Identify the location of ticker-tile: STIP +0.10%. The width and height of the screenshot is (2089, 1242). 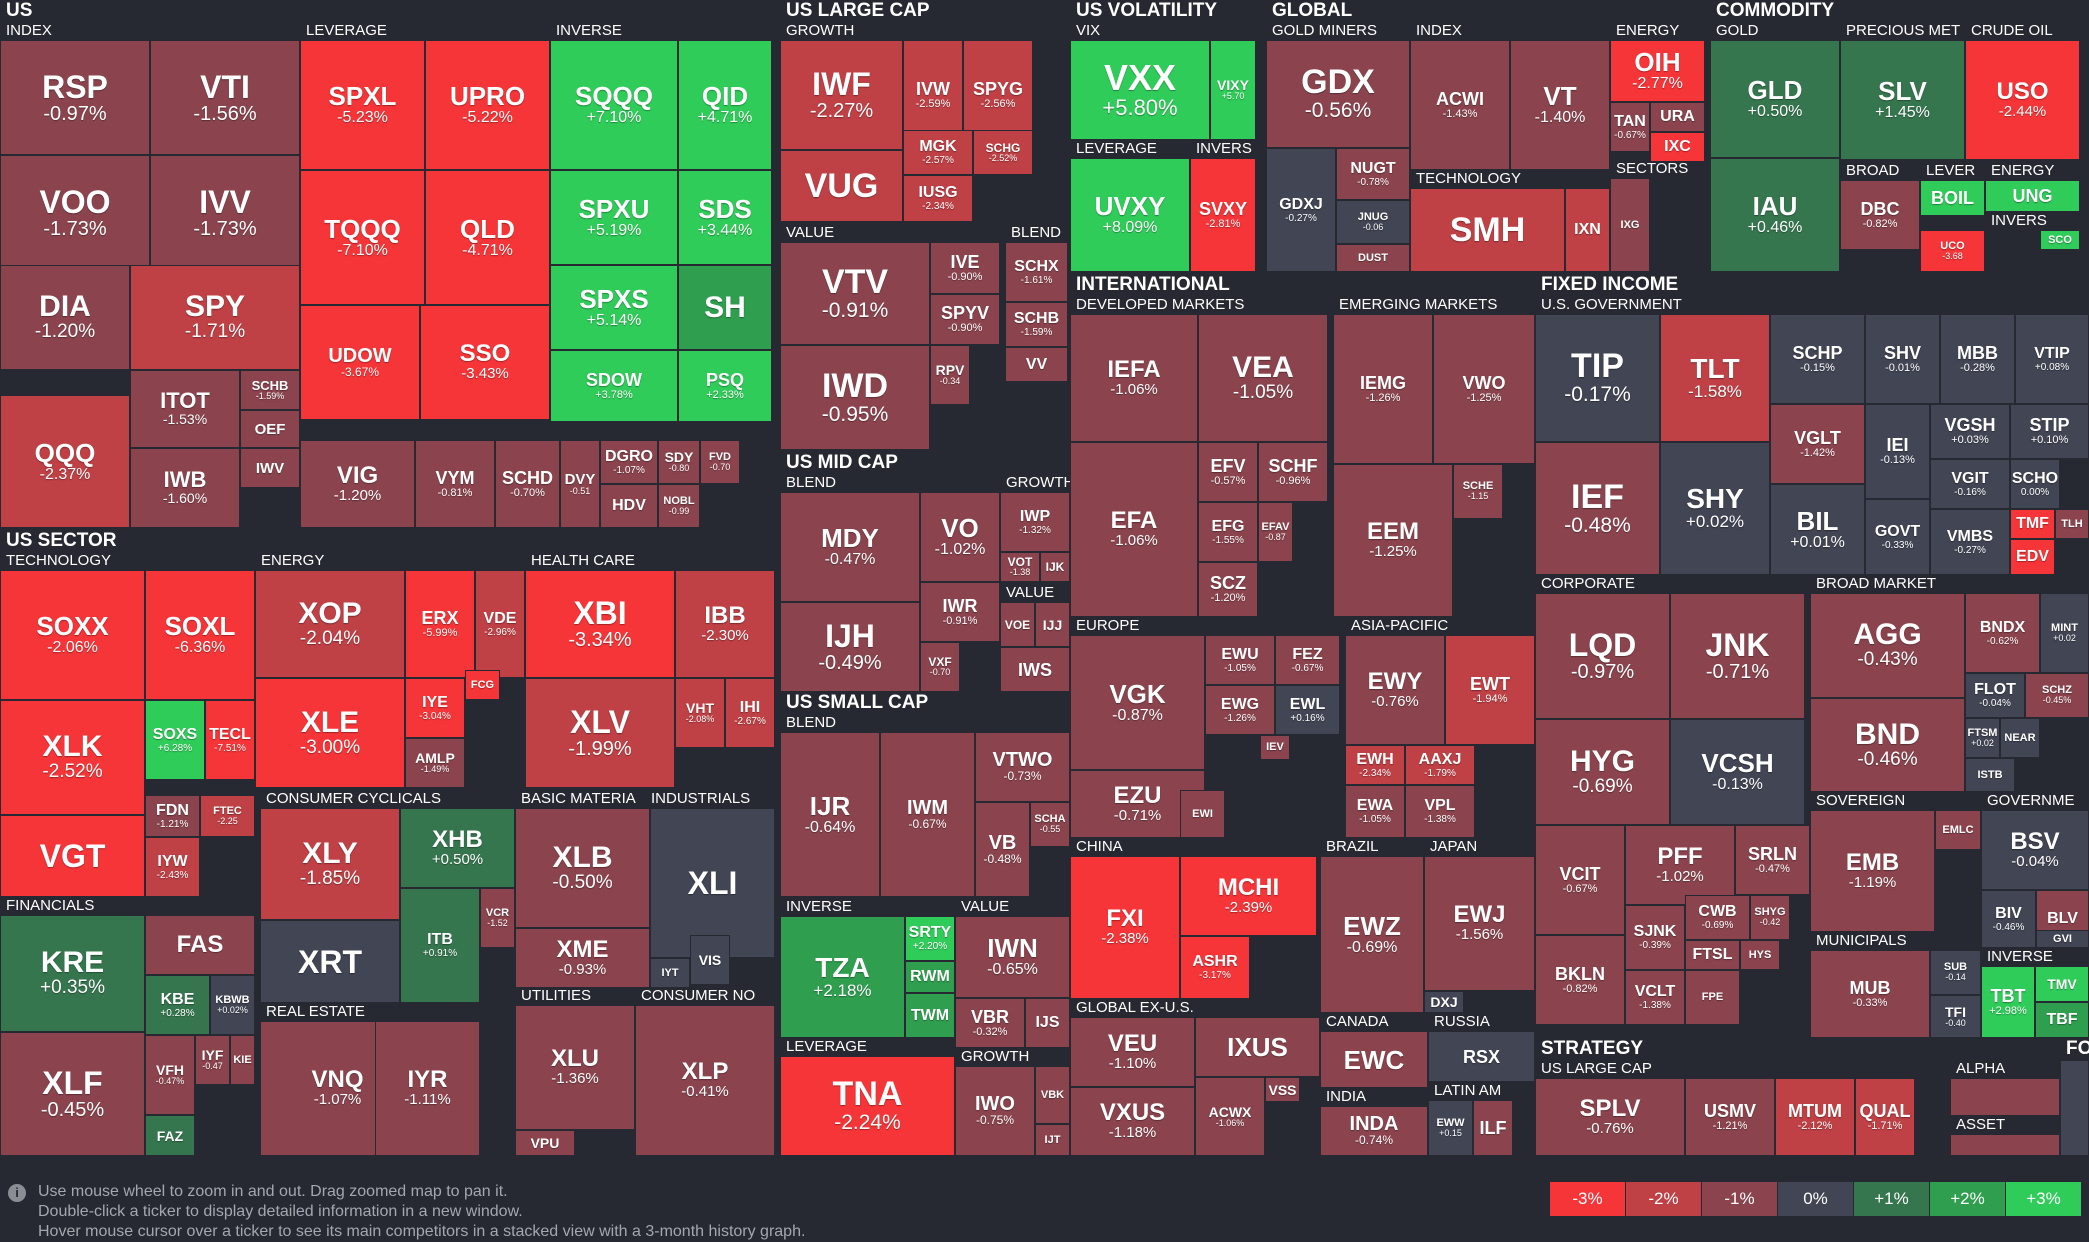
(2049, 431).